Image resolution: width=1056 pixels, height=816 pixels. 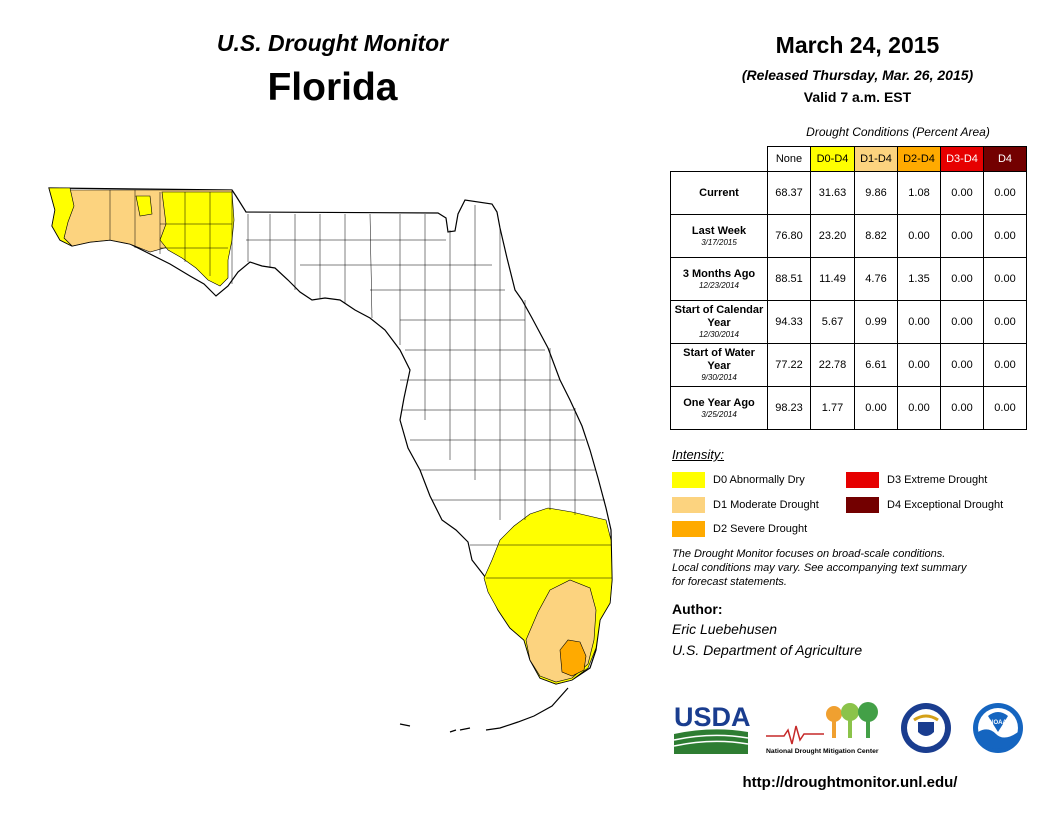 What do you see at coordinates (876, 322) in the screenshot?
I see `table-cell: 0.99` at bounding box center [876, 322].